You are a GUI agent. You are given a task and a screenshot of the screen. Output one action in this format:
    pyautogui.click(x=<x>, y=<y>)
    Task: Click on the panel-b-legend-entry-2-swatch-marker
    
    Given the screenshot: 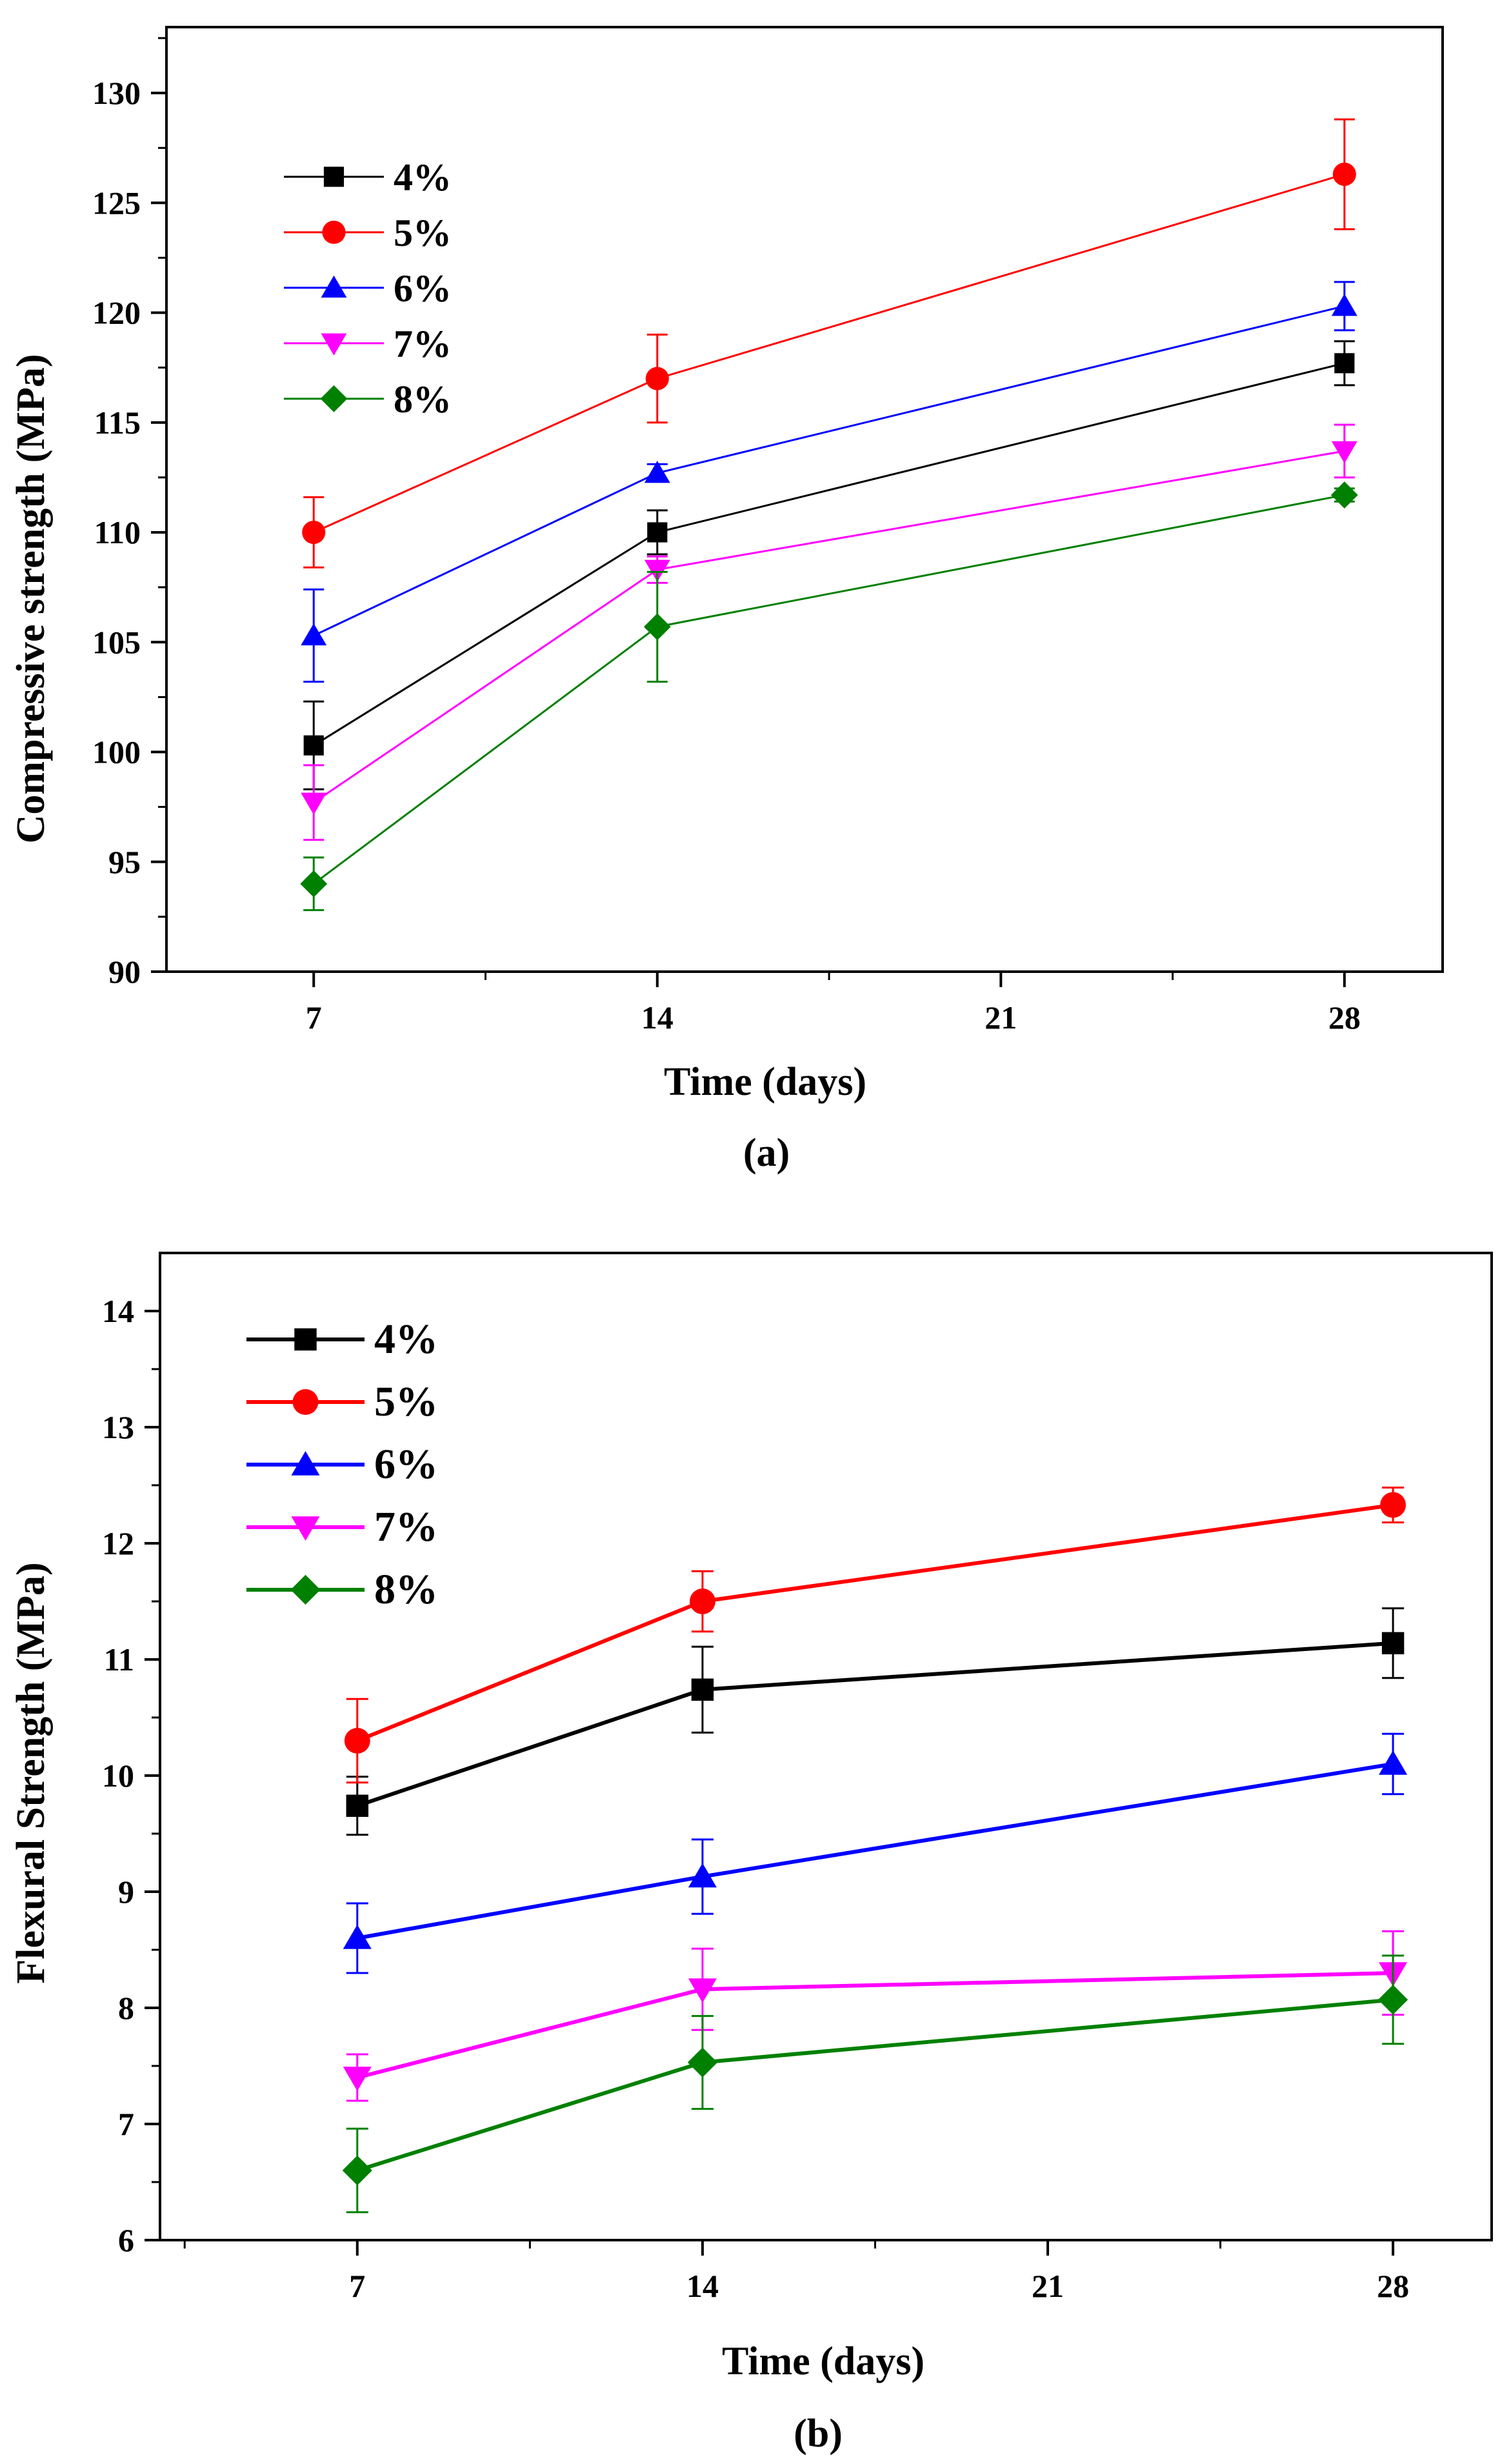 What is the action you would take?
    pyautogui.click(x=305, y=1463)
    